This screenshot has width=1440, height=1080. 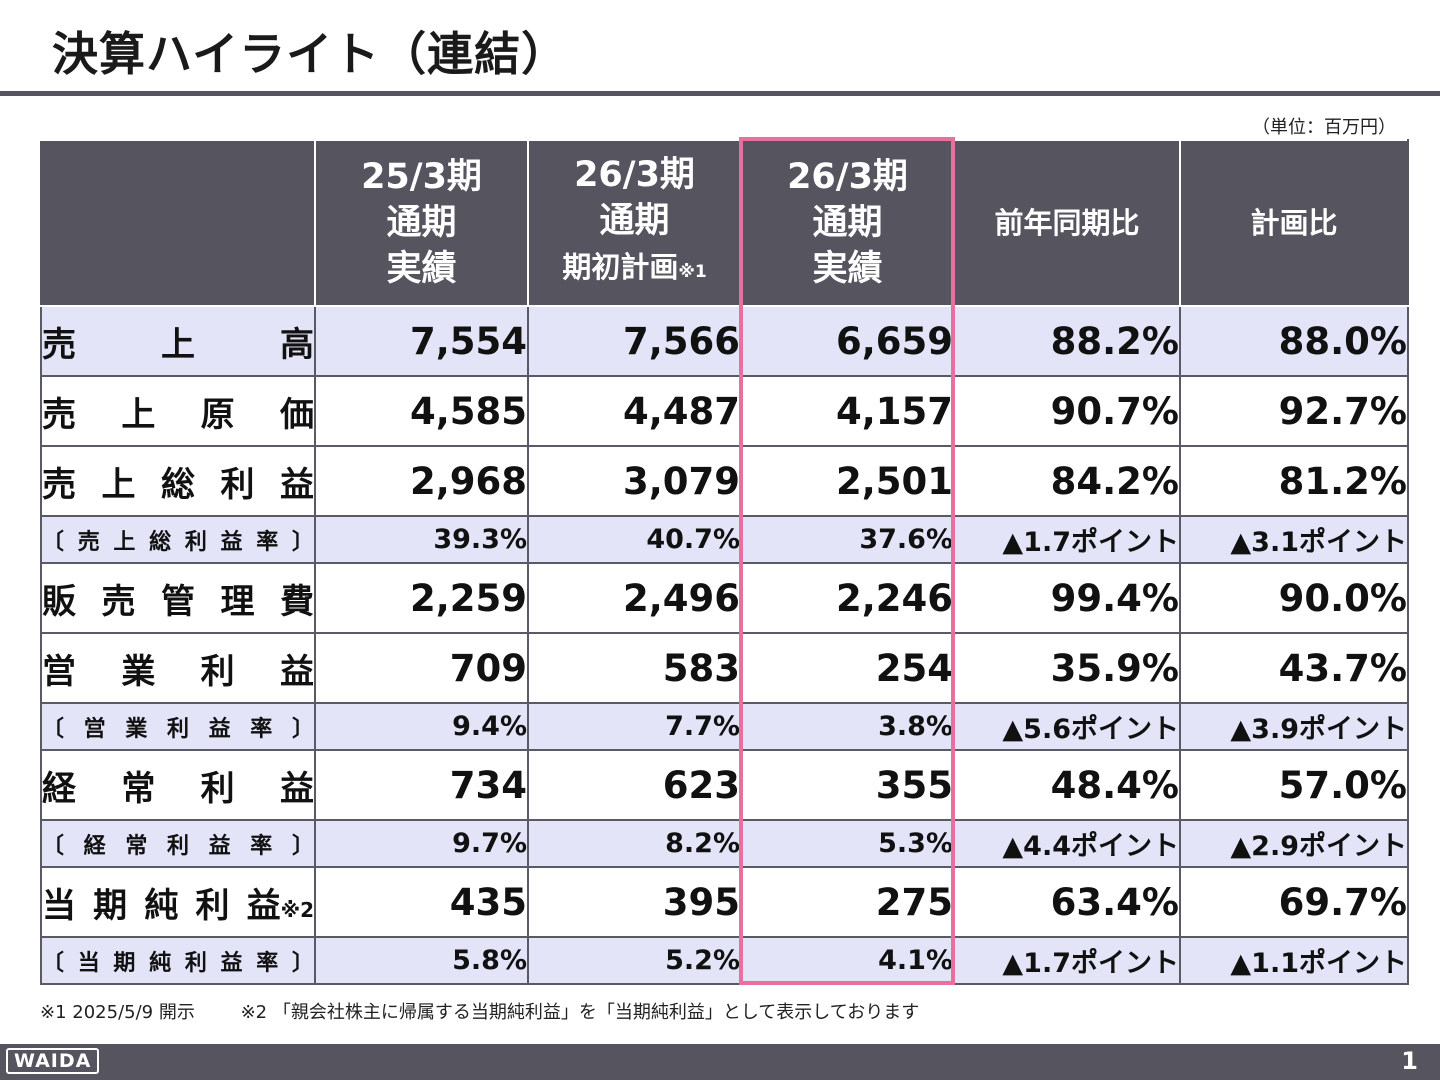 I want to click on header-line: 前年同期比, so click(x=1067, y=223).